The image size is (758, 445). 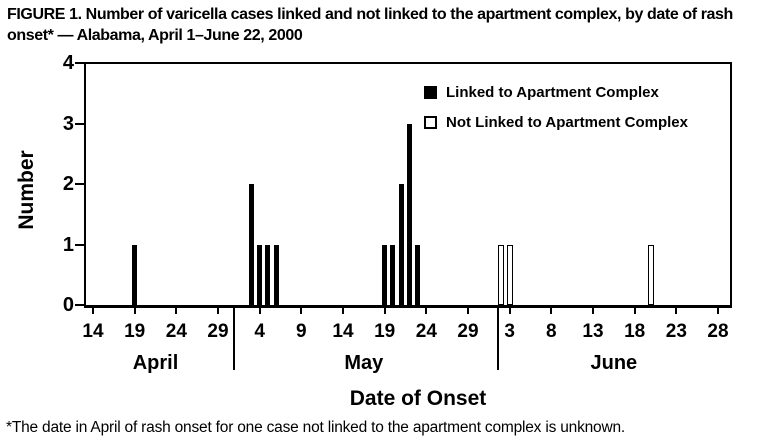 What do you see at coordinates (635, 331) in the screenshot?
I see `x-tick-label: 18` at bounding box center [635, 331].